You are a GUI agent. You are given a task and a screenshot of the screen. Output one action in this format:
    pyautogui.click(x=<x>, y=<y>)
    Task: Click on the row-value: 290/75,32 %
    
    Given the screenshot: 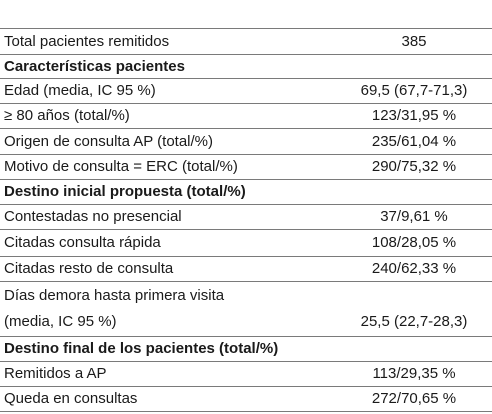 What is the action you would take?
    pyautogui.click(x=414, y=166)
    